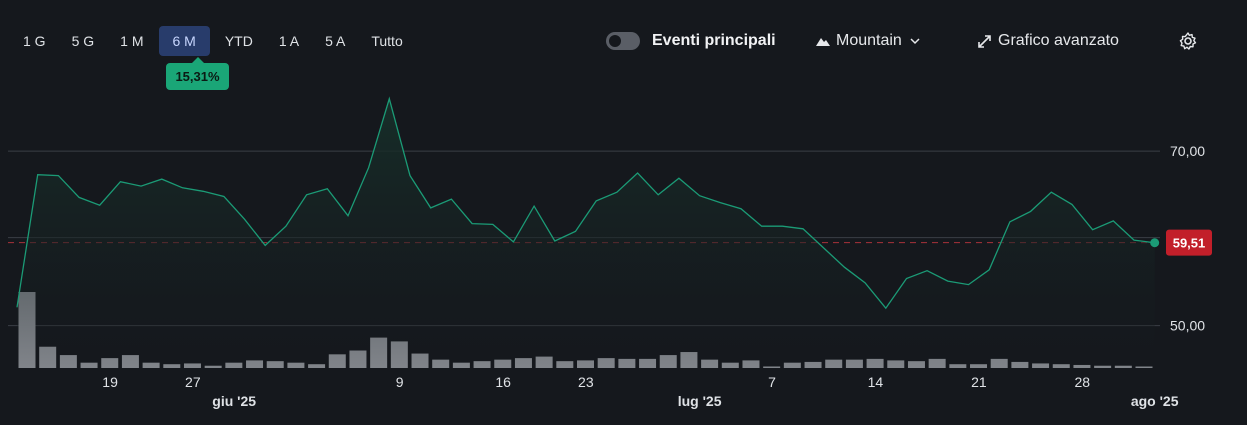 This screenshot has height=425, width=1247. Describe the element at coordinates (586, 382) in the screenshot. I see `x-tick-label: 23` at that location.